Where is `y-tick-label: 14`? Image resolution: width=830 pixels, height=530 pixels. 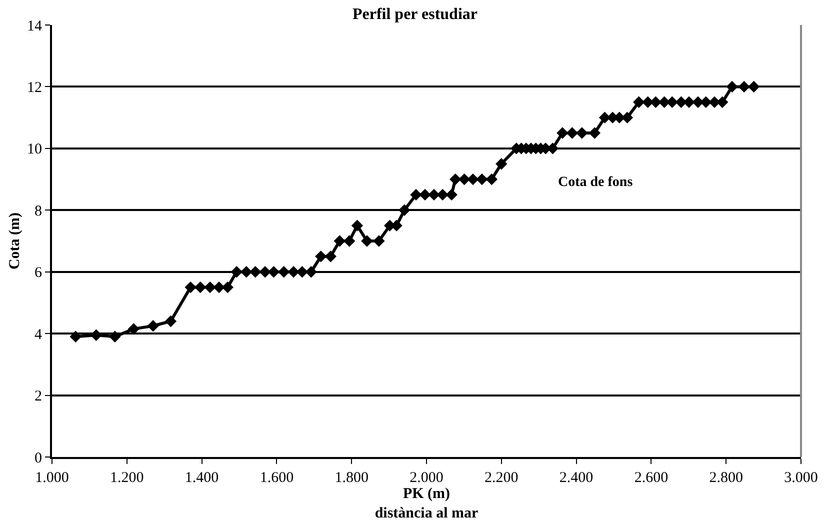
y-tick-label: 14 is located at coordinates (34, 26).